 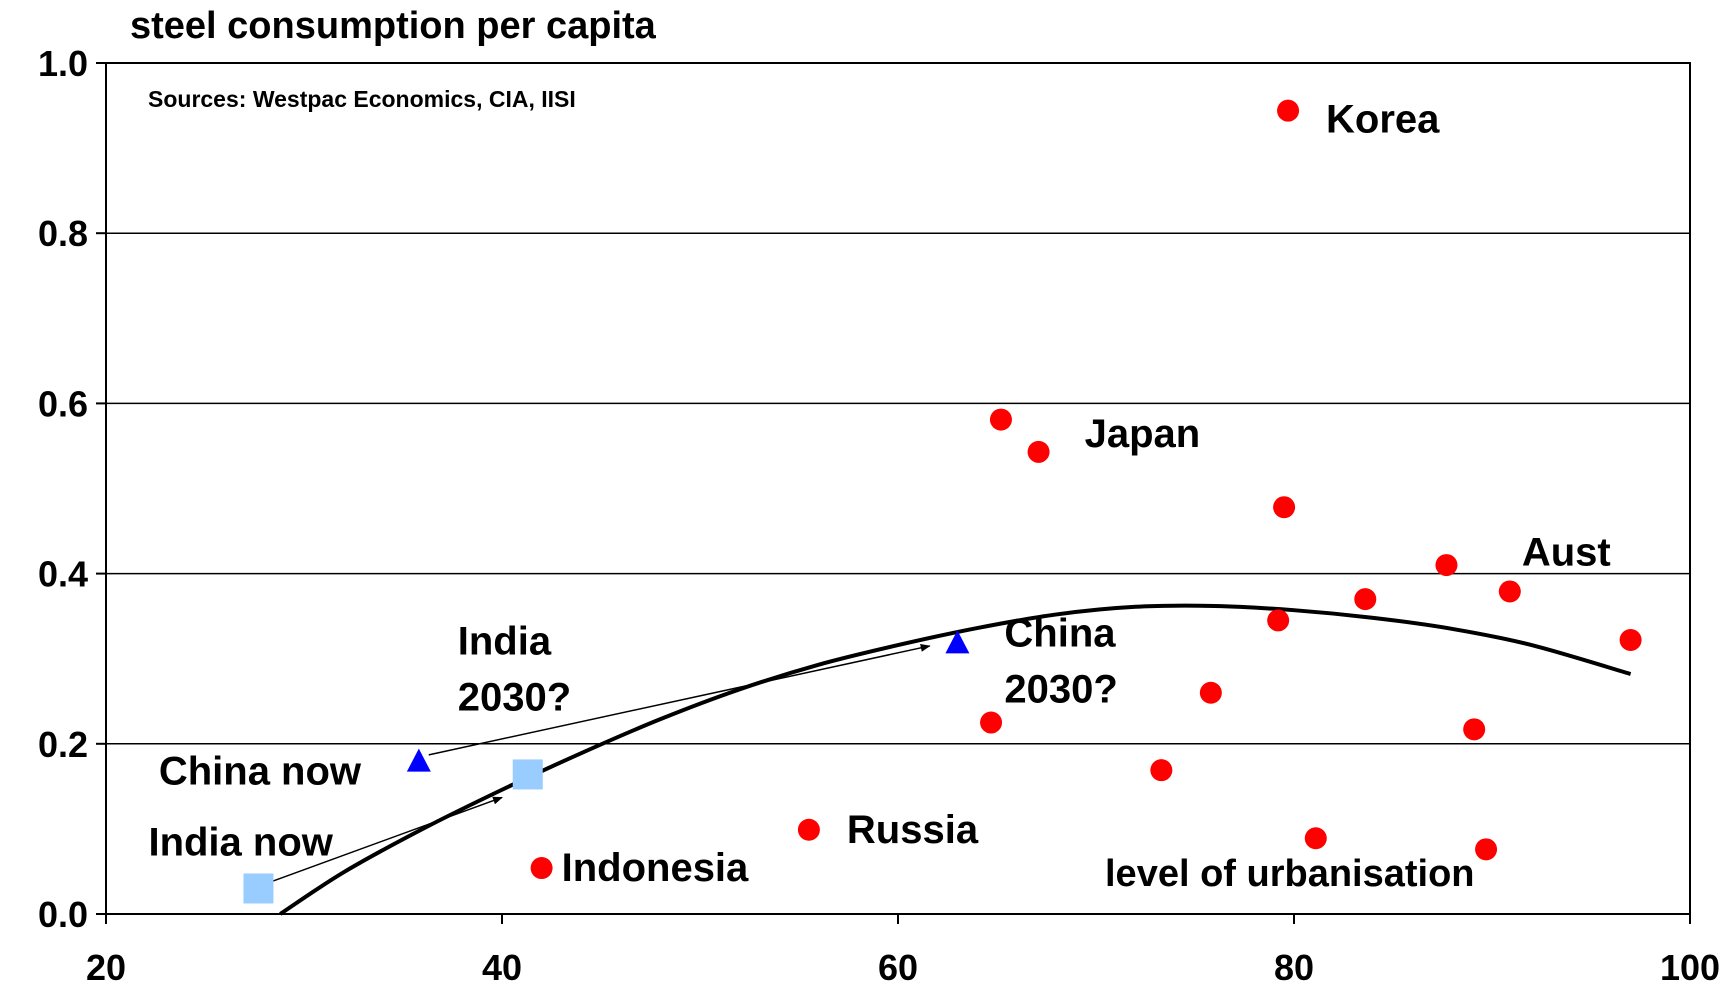 What do you see at coordinates (1290, 874) in the screenshot?
I see `x-axis-title: level of urbanisation` at bounding box center [1290, 874].